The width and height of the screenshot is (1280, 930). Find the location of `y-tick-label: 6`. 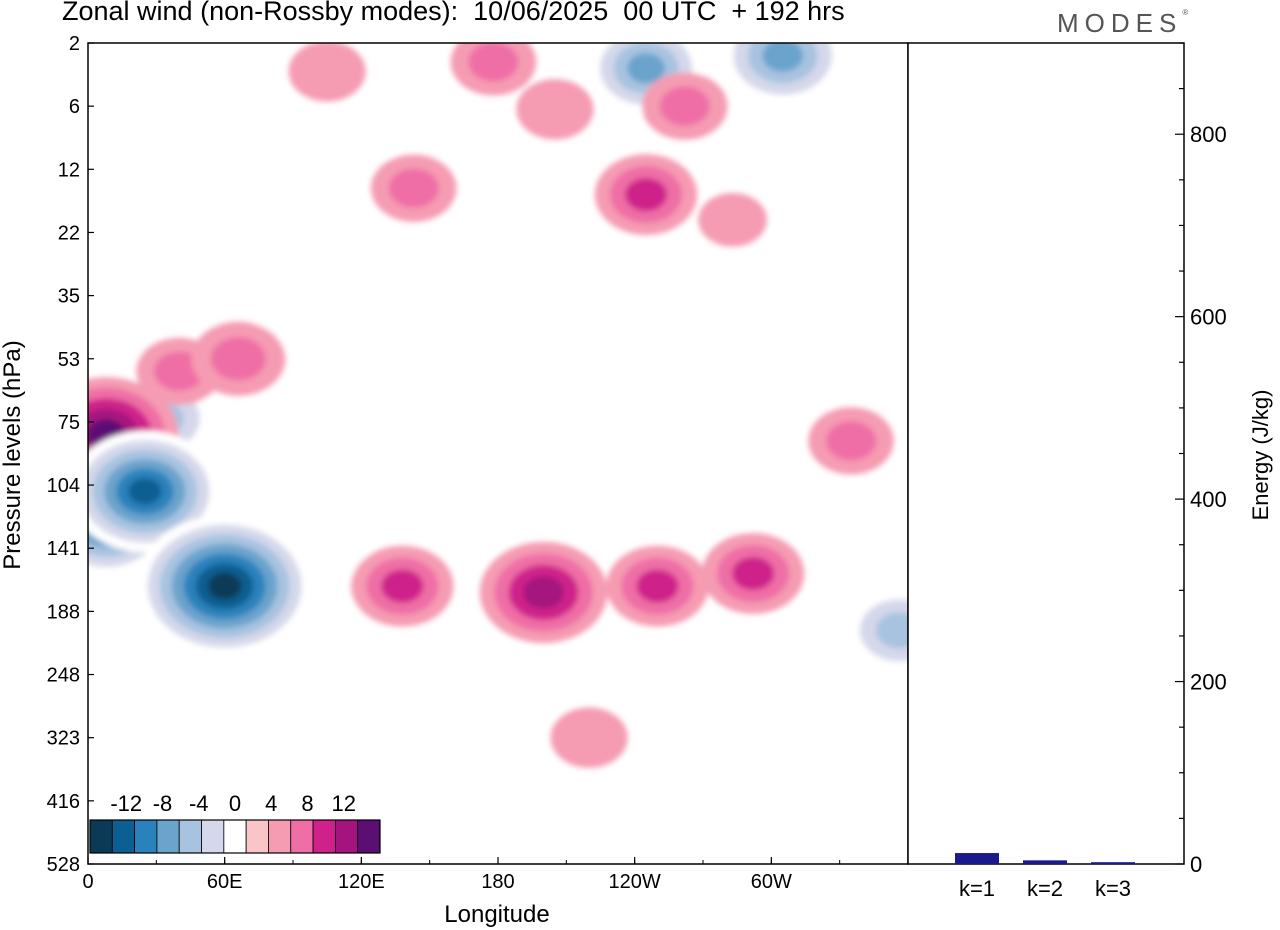

y-tick-label: 6 is located at coordinates (74, 107).